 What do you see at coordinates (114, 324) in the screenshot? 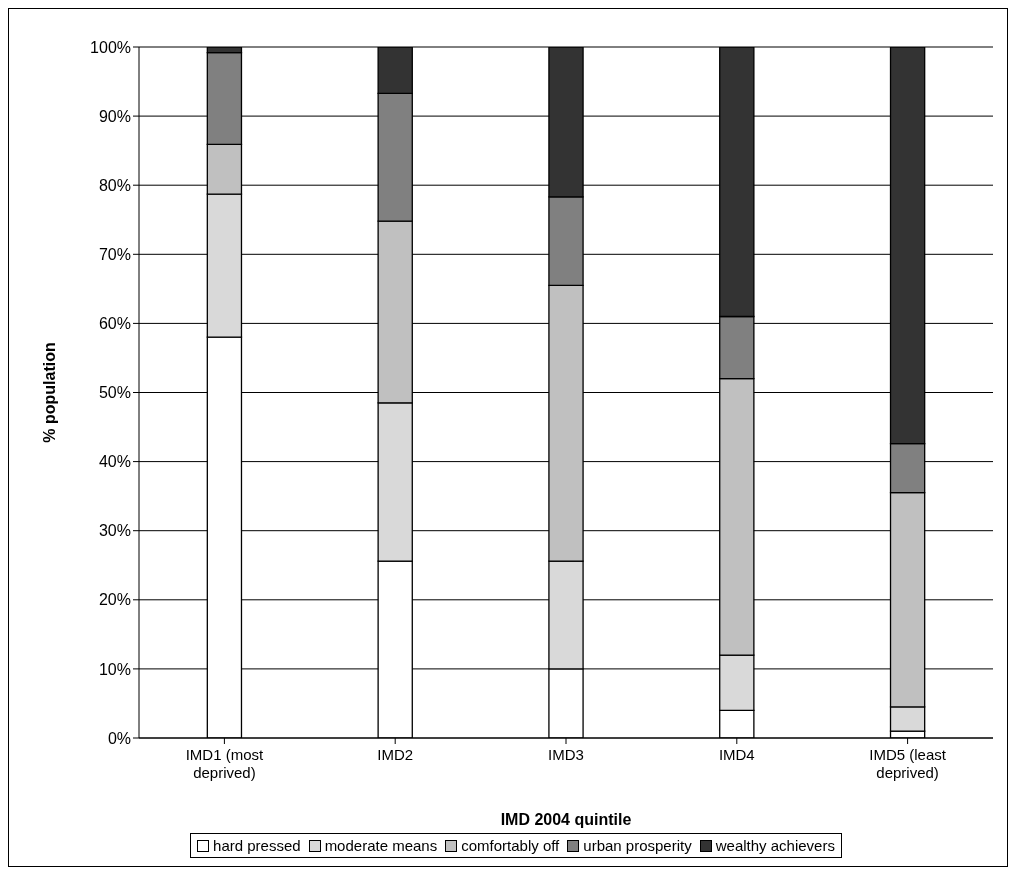
I see `y-tick-label: 60%` at bounding box center [114, 324].